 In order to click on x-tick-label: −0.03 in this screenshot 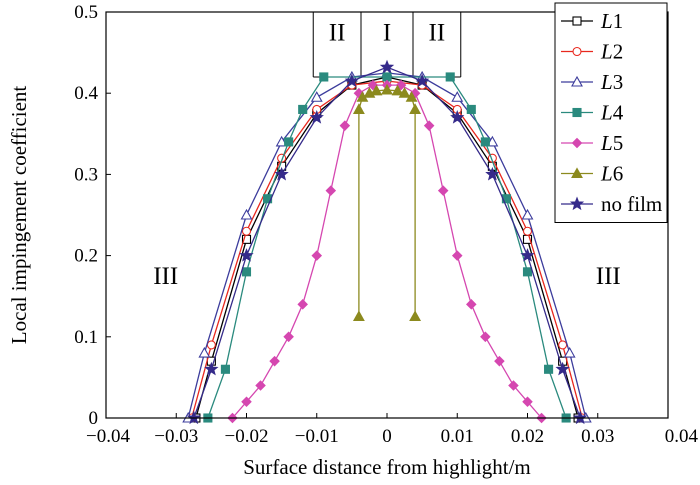, I will do `click(176, 436)`.